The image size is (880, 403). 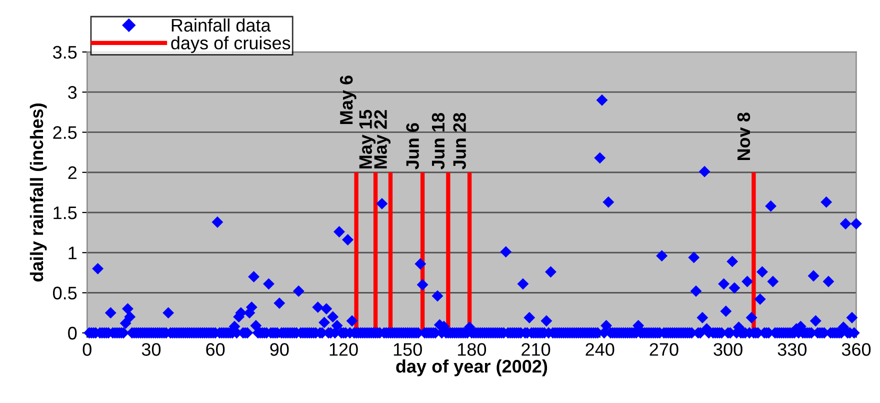 I want to click on data-label: Nov 8, so click(x=743, y=136).